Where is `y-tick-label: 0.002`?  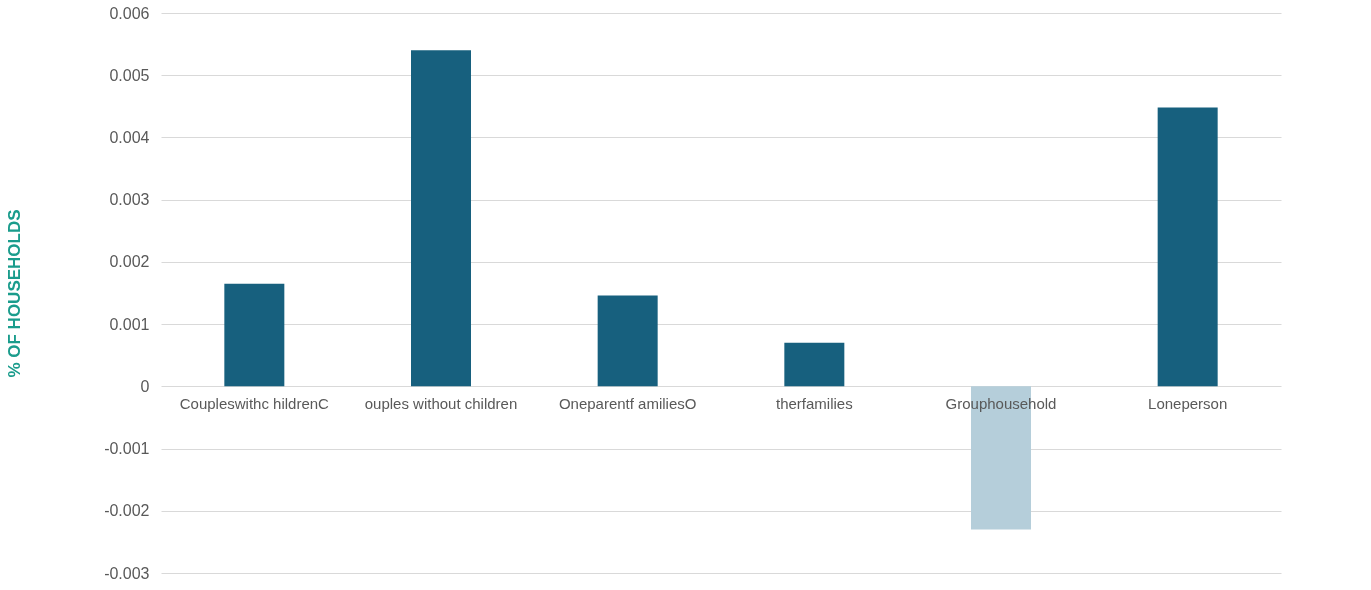 y-tick-label: 0.002 is located at coordinates (129, 262).